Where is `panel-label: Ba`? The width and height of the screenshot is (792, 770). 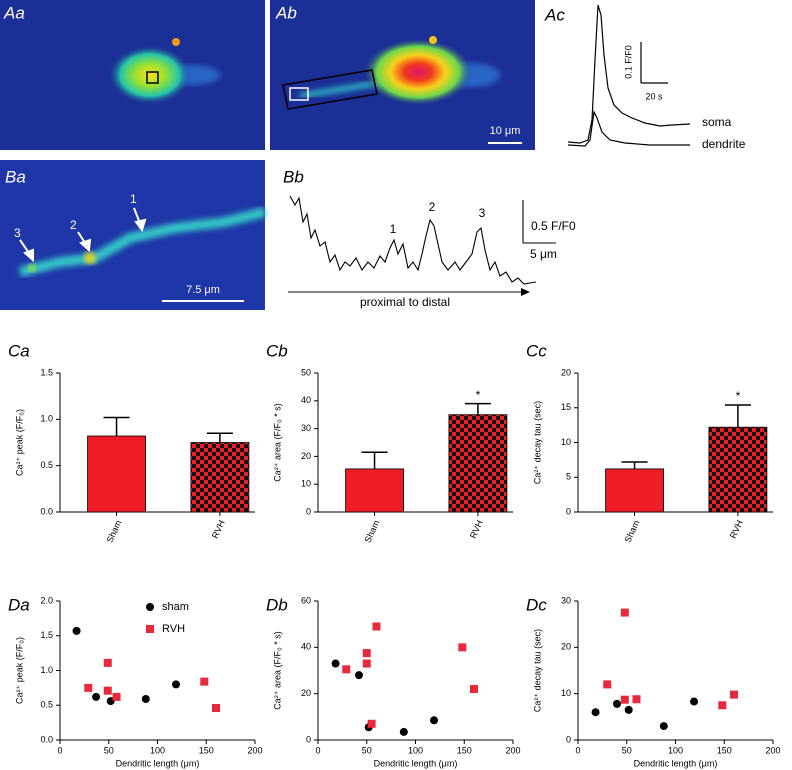
panel-label: Ba is located at coordinates (15, 176).